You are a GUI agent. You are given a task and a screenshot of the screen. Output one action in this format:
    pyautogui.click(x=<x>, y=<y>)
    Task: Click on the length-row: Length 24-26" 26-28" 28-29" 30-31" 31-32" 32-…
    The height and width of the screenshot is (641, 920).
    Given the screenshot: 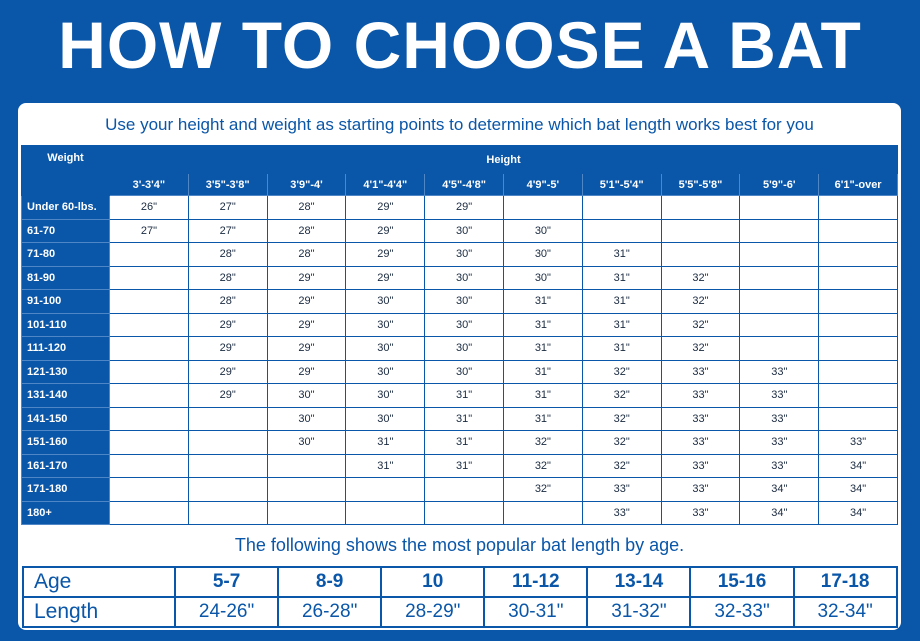 What is the action you would take?
    pyautogui.click(x=460, y=612)
    